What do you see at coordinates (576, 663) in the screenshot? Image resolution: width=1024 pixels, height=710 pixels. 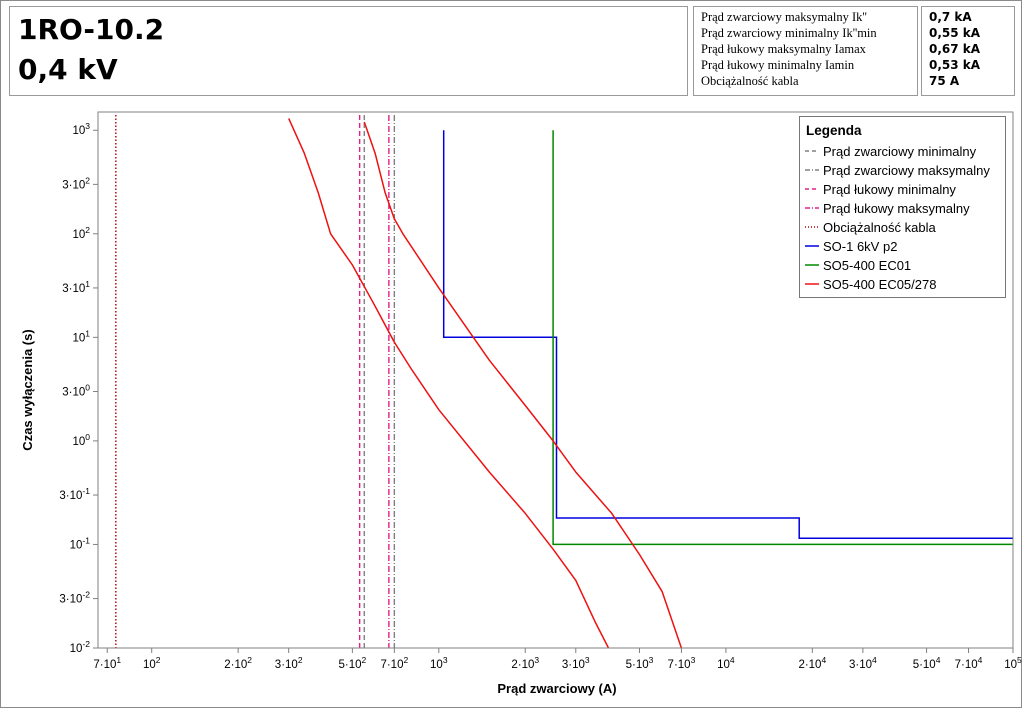 I see `x-tick-label: 3·10³` at bounding box center [576, 663].